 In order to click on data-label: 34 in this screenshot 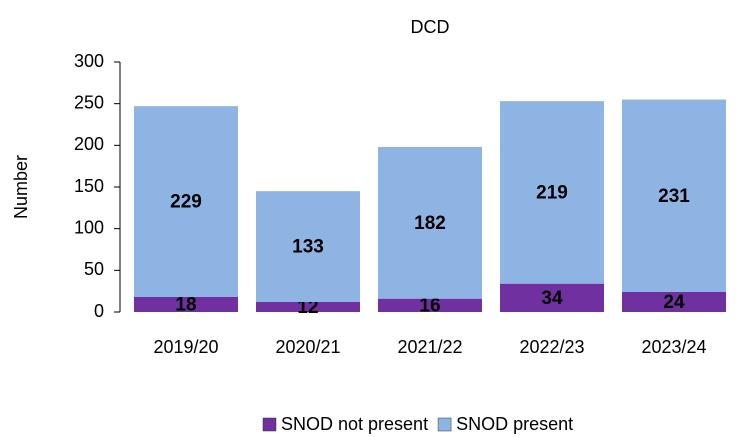, I will do `click(552, 298)`.